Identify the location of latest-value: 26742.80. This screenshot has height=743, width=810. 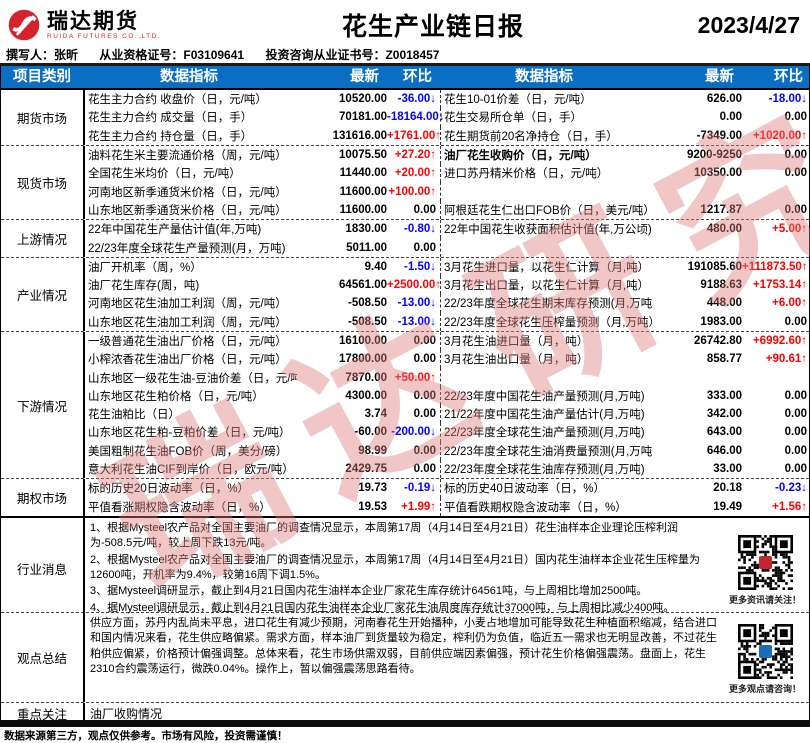
(718, 341).